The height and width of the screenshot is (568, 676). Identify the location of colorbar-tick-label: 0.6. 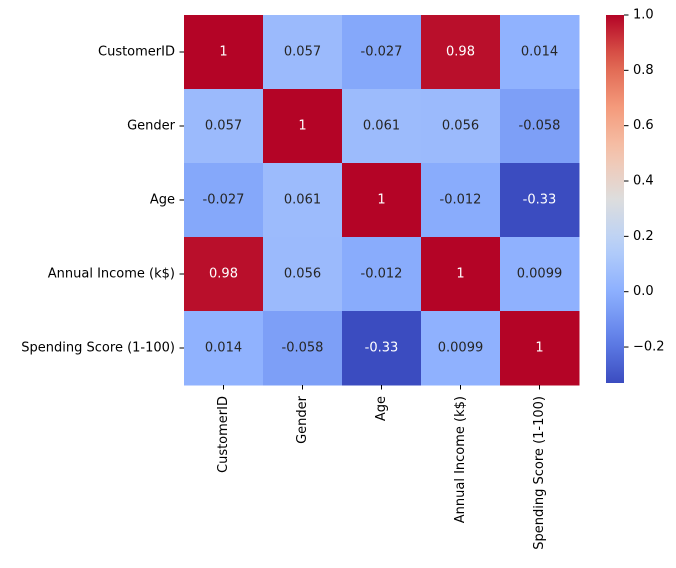
(643, 125).